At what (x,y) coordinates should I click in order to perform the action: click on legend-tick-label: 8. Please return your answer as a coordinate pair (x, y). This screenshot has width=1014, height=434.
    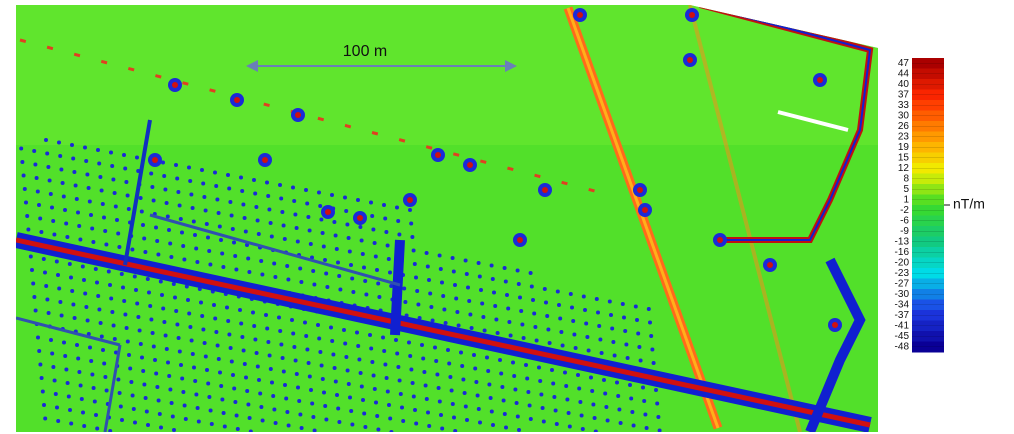
    Looking at the image, I should click on (906, 178).